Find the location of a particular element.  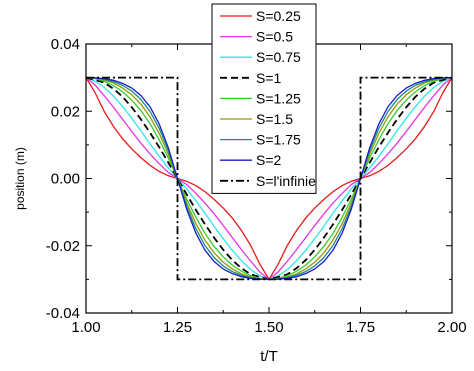

x-tick-label: 1.75 is located at coordinates (360, 327).